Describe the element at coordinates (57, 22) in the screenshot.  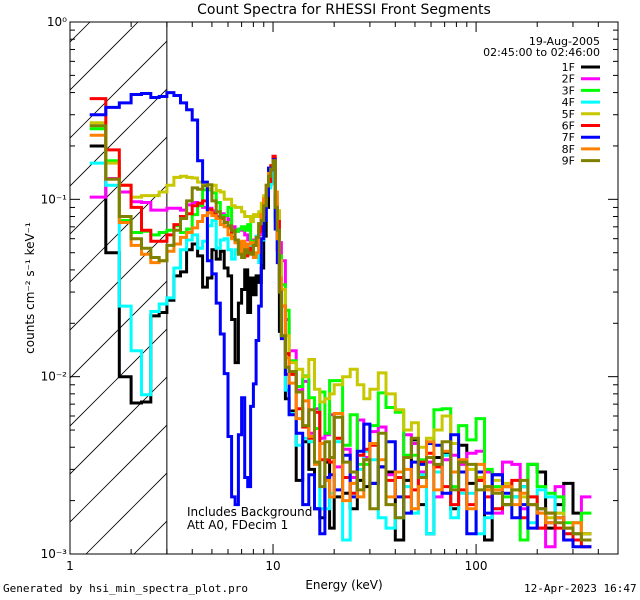
I see `y-tick-label: 10⁰` at that location.